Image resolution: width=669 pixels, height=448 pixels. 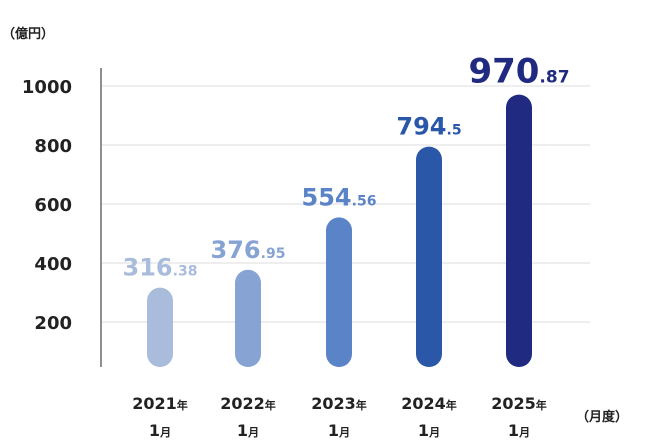 I want to click on x-category-year: 2025年, so click(x=519, y=403).